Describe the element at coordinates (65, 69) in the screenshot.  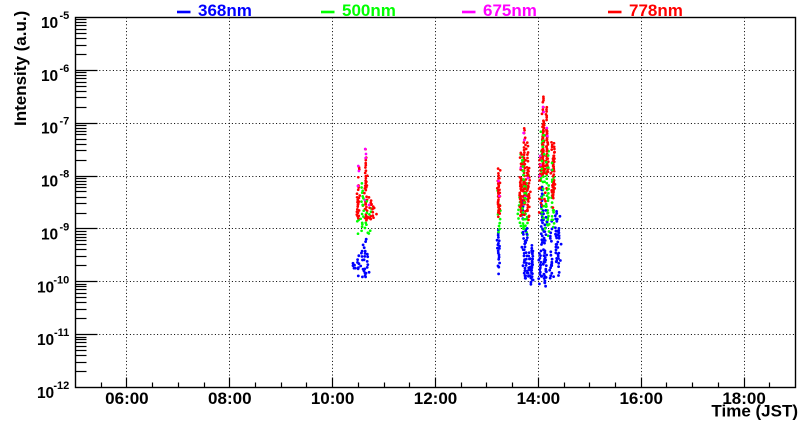
I see `svg-text: -6` at that location.